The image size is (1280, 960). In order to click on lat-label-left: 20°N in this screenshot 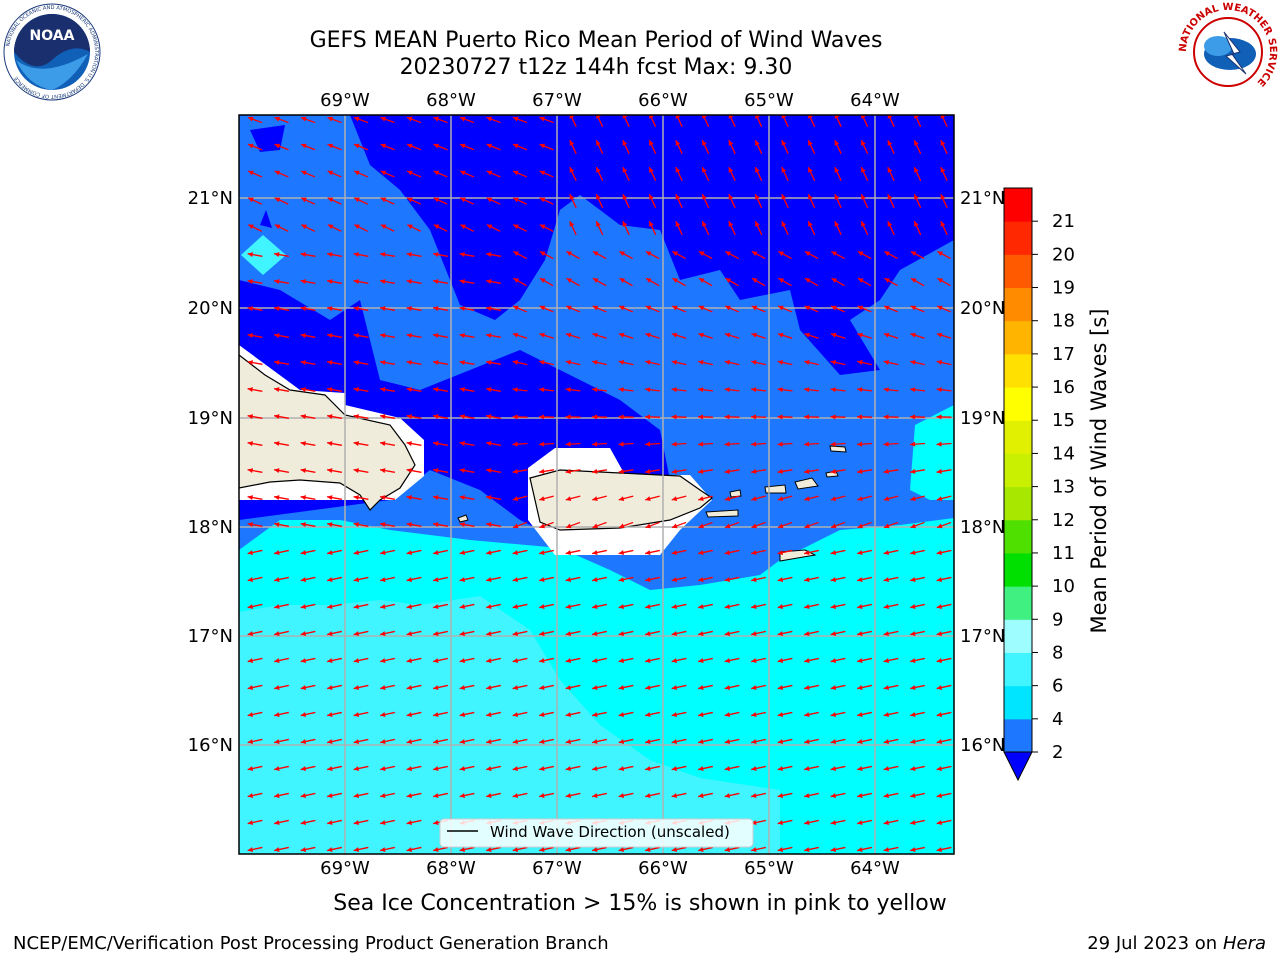, I will do `click(210, 308)`.